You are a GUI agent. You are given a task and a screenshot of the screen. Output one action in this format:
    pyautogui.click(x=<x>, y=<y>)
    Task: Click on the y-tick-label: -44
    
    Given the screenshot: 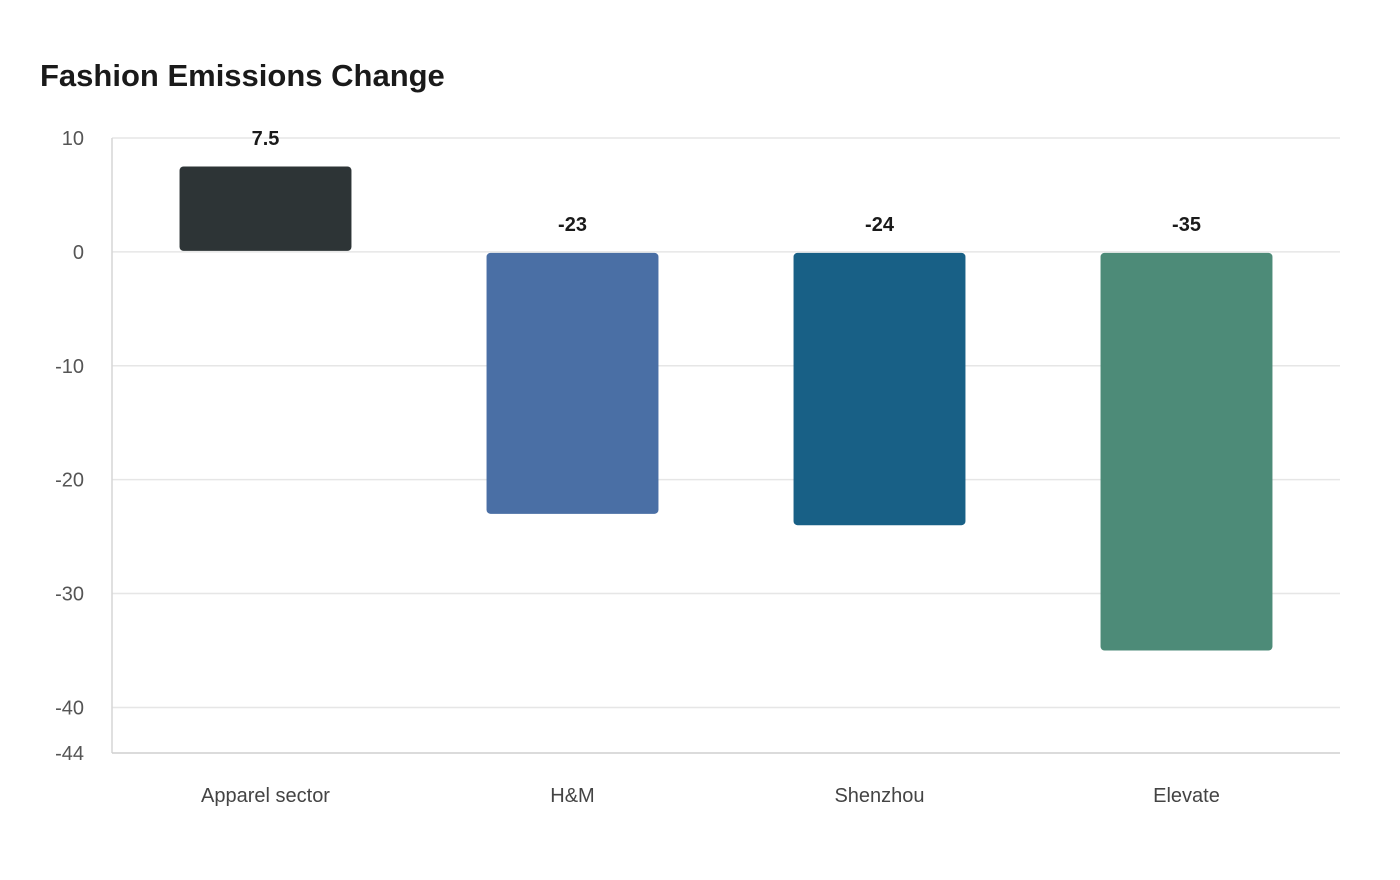 What is the action you would take?
    pyautogui.click(x=69, y=754)
    